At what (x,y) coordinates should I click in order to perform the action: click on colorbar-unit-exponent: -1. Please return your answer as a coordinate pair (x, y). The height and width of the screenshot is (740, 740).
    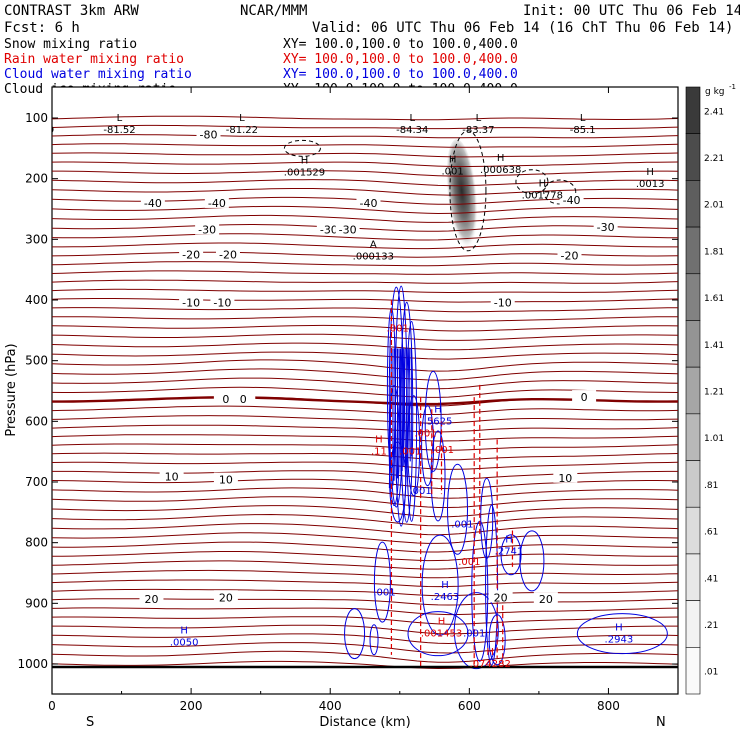
    Looking at the image, I should click on (732, 87).